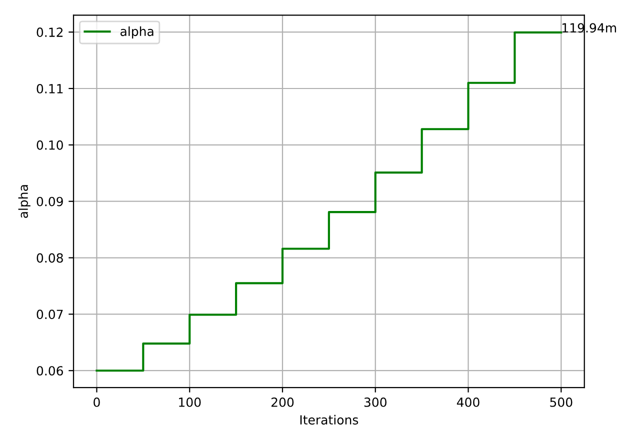 This screenshot has width=623, height=433. I want to click on y-tick-label: 0.08, so click(49, 258).